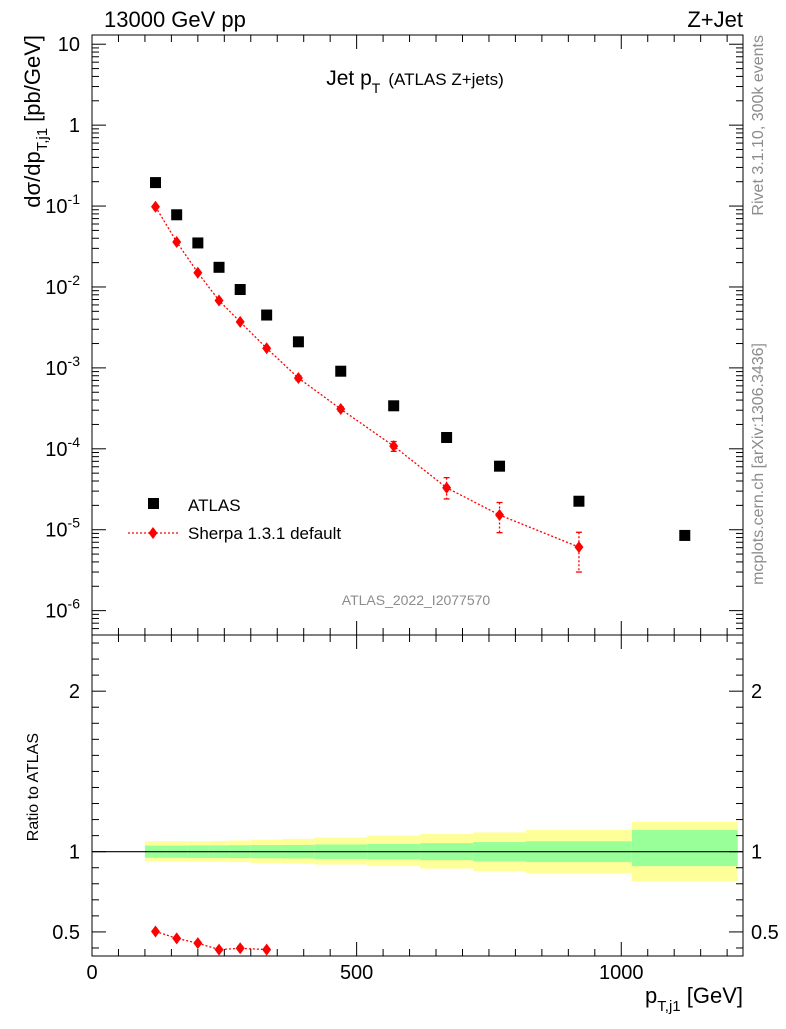 The image size is (786, 1029). What do you see at coordinates (684, 848) in the screenshot?
I see `uncertainty-band-inner` at bounding box center [684, 848].